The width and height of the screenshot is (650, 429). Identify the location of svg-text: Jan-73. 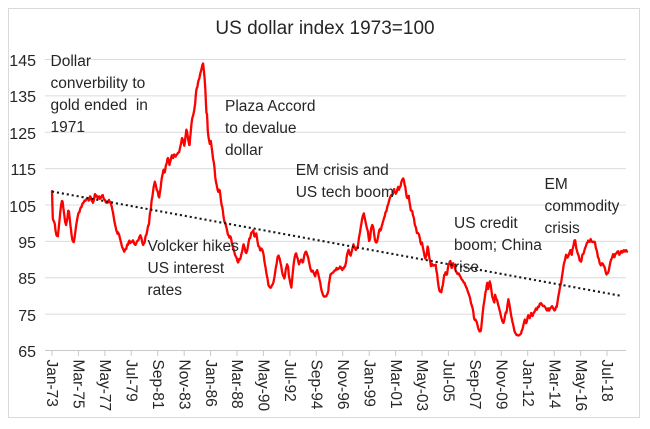
(51, 383).